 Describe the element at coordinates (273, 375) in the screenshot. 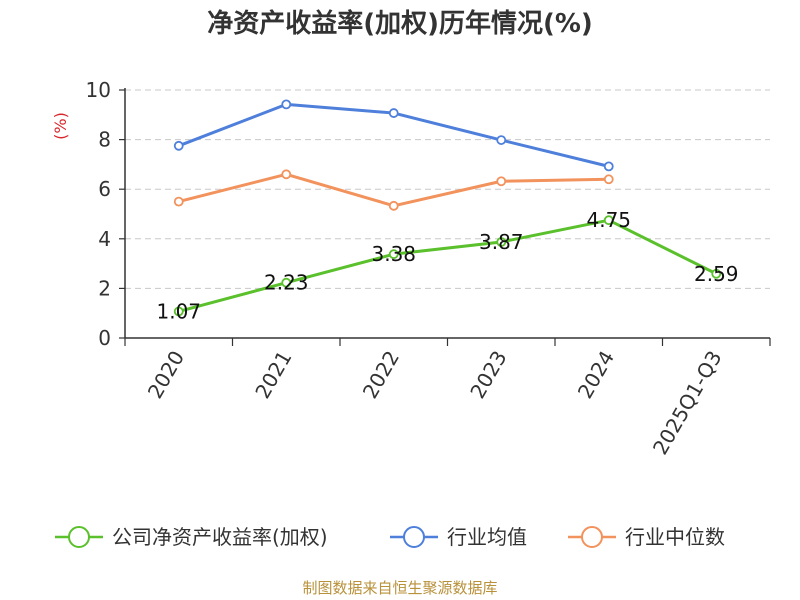

I see `x-tick-label: 2021` at that location.